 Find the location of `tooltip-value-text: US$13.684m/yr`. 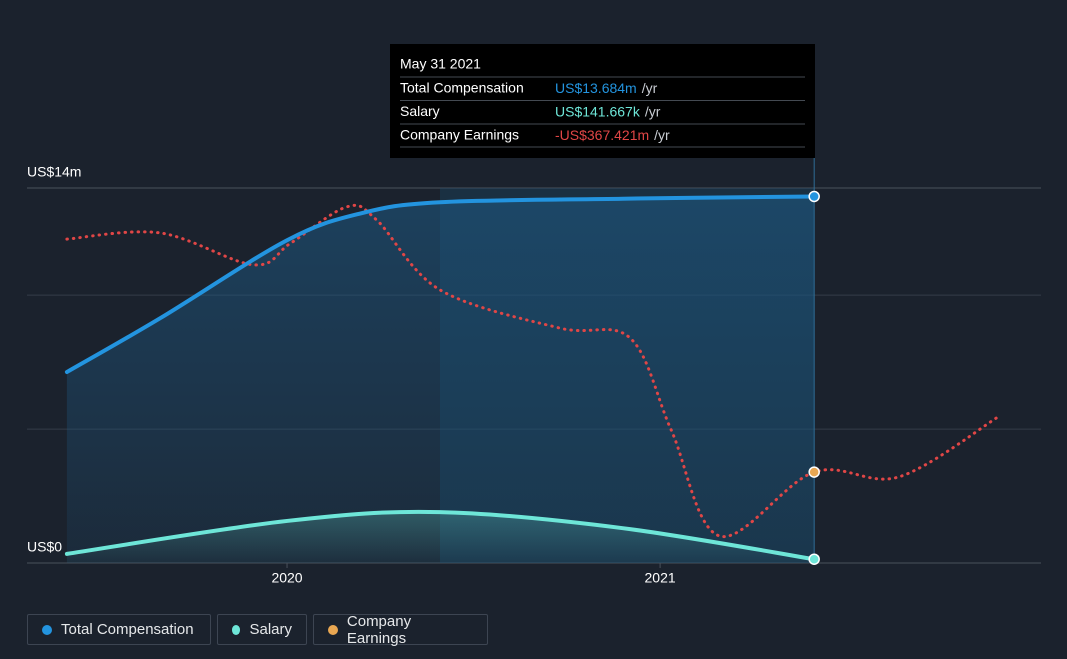

tooltip-value-text: US$13.684m/yr is located at coordinates (606, 88).